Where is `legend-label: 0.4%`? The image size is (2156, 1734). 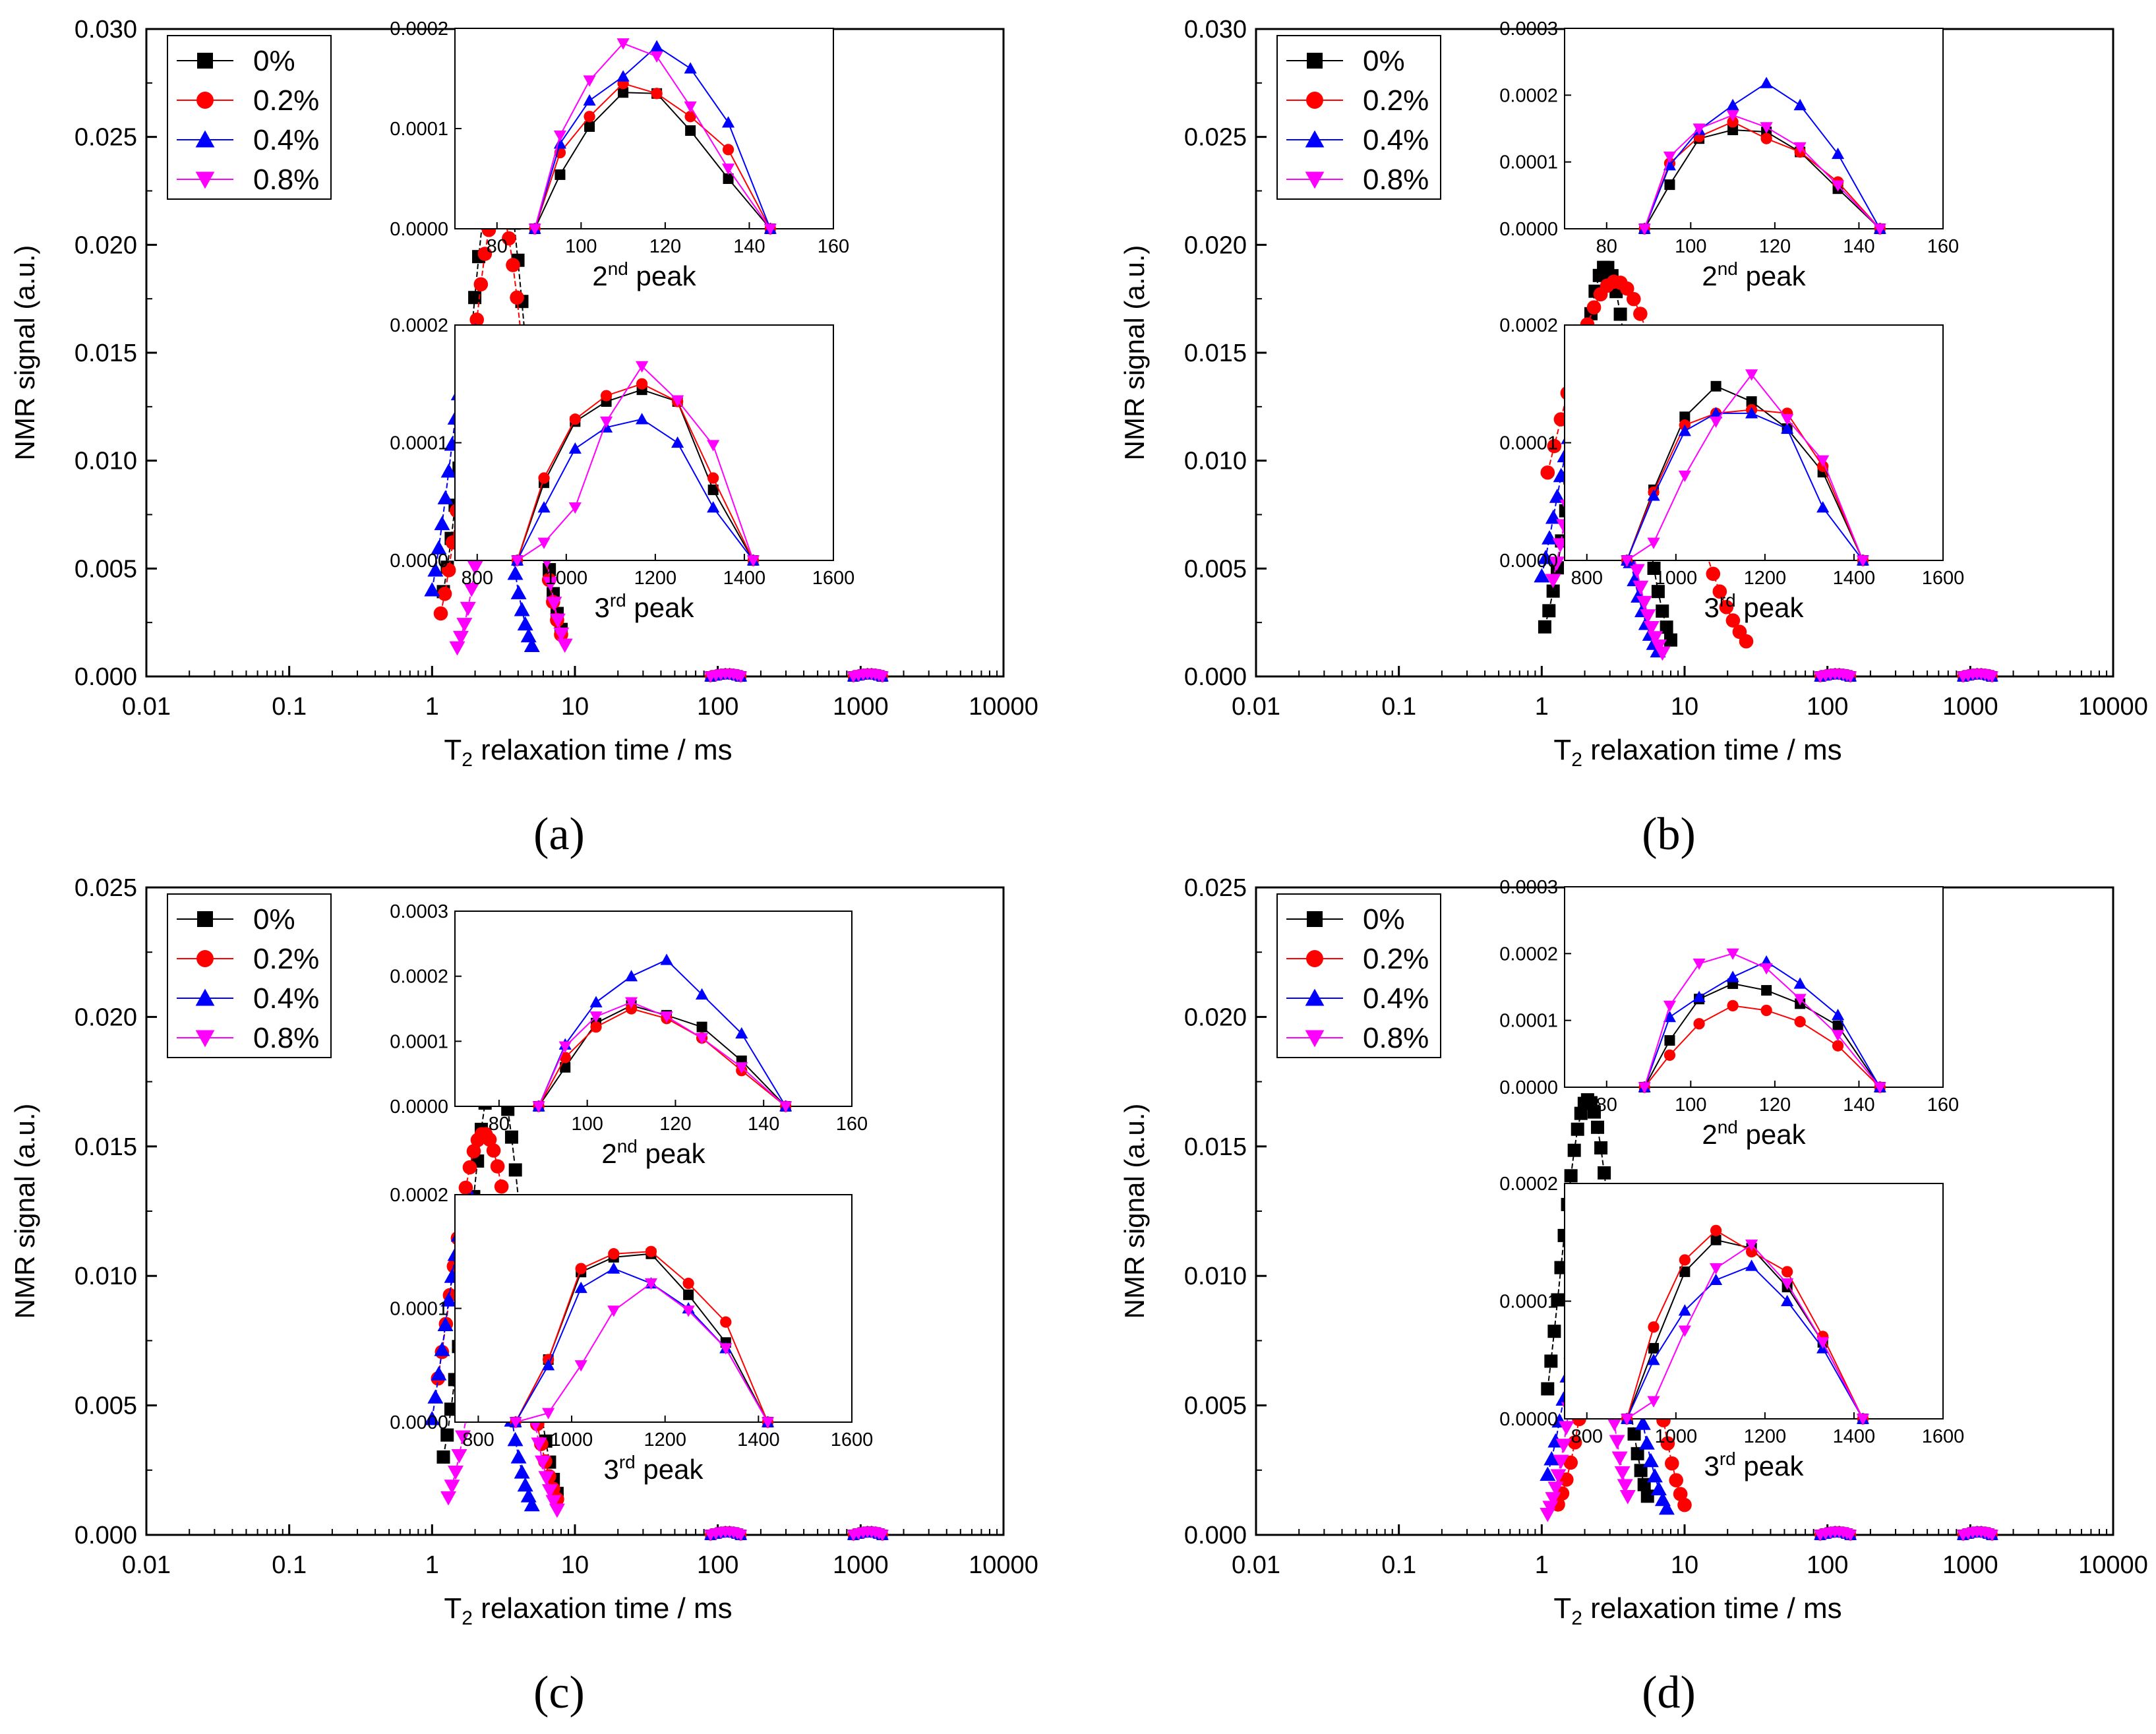 legend-label: 0.4% is located at coordinates (1396, 140).